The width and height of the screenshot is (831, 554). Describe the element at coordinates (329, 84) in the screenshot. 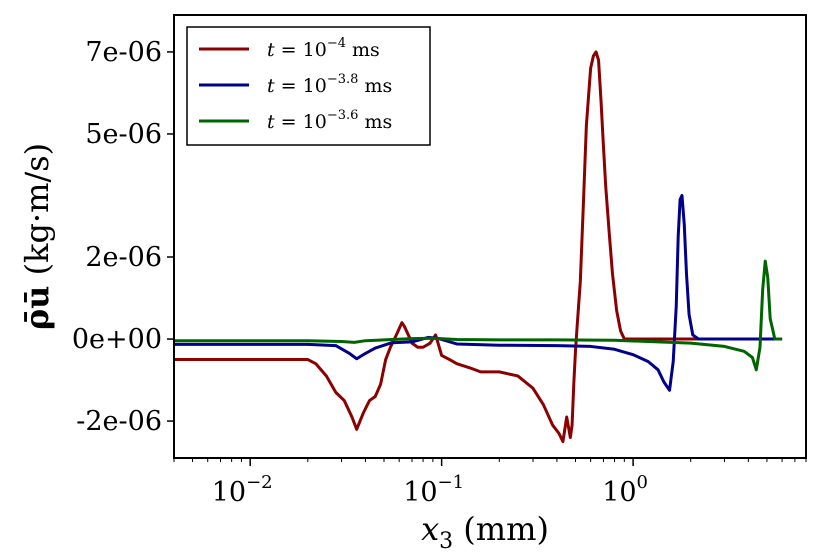

I see `legend-label: t = 10−3.8 ms` at that location.